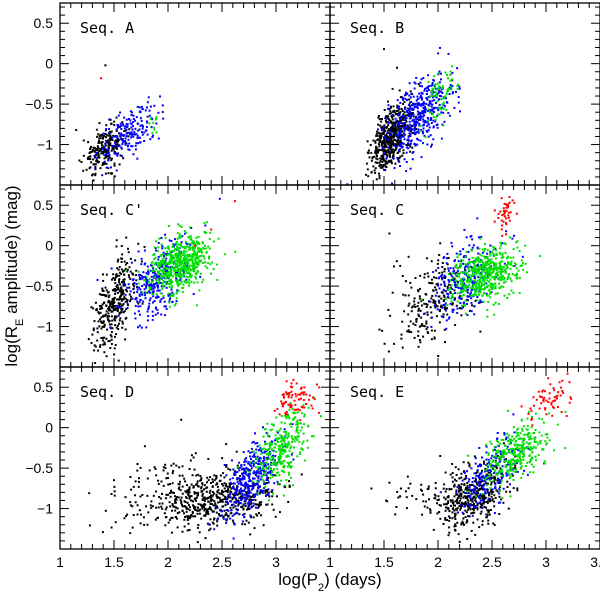  Describe the element at coordinates (44, 23) in the screenshot. I see `y-tick-label: 0.5` at that location.